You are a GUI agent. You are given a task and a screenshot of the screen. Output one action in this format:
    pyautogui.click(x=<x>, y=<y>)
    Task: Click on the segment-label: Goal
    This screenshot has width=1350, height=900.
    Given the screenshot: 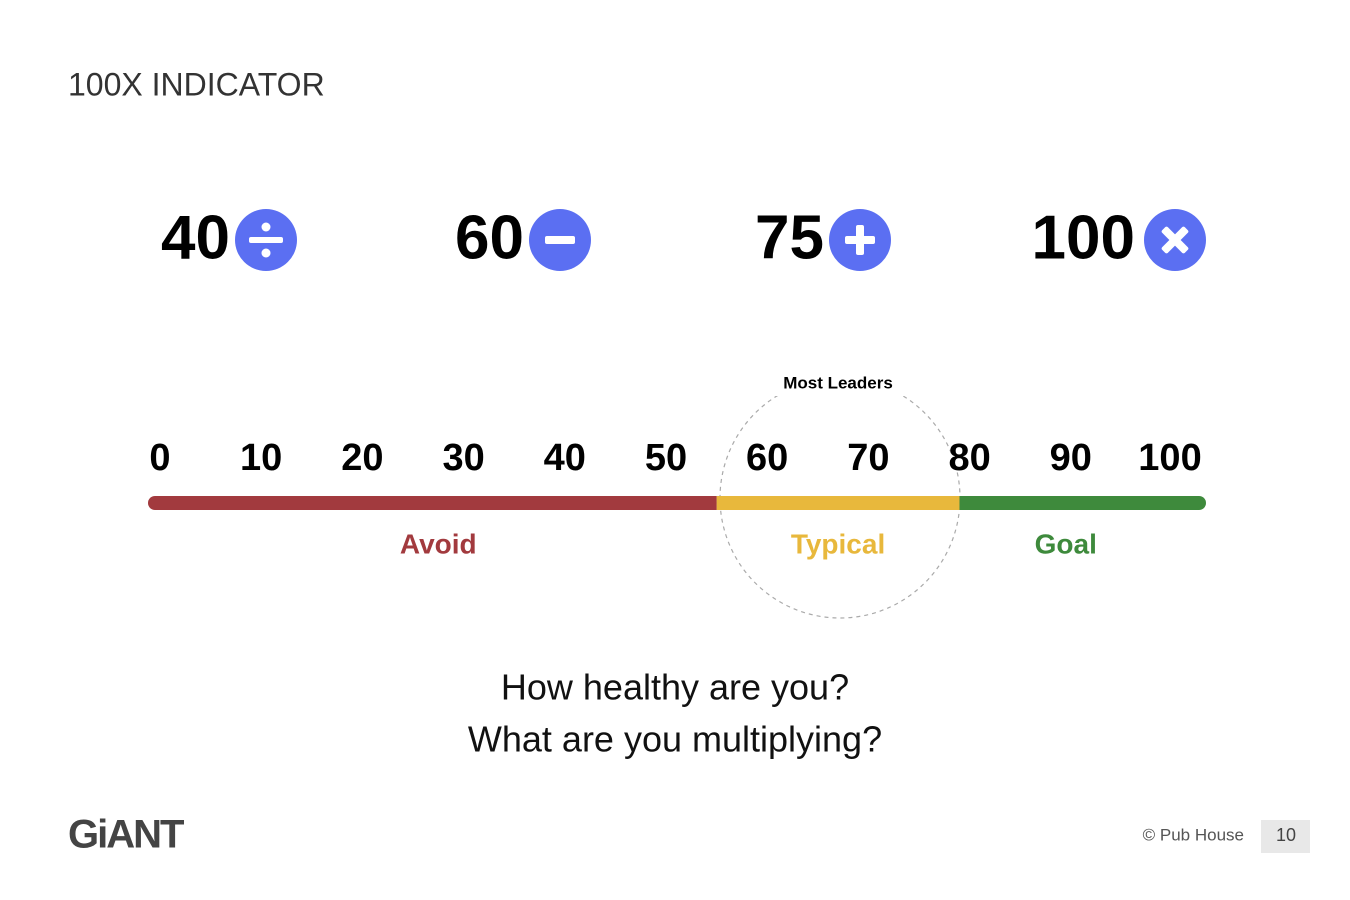 What is the action you would take?
    pyautogui.click(x=1066, y=543)
    